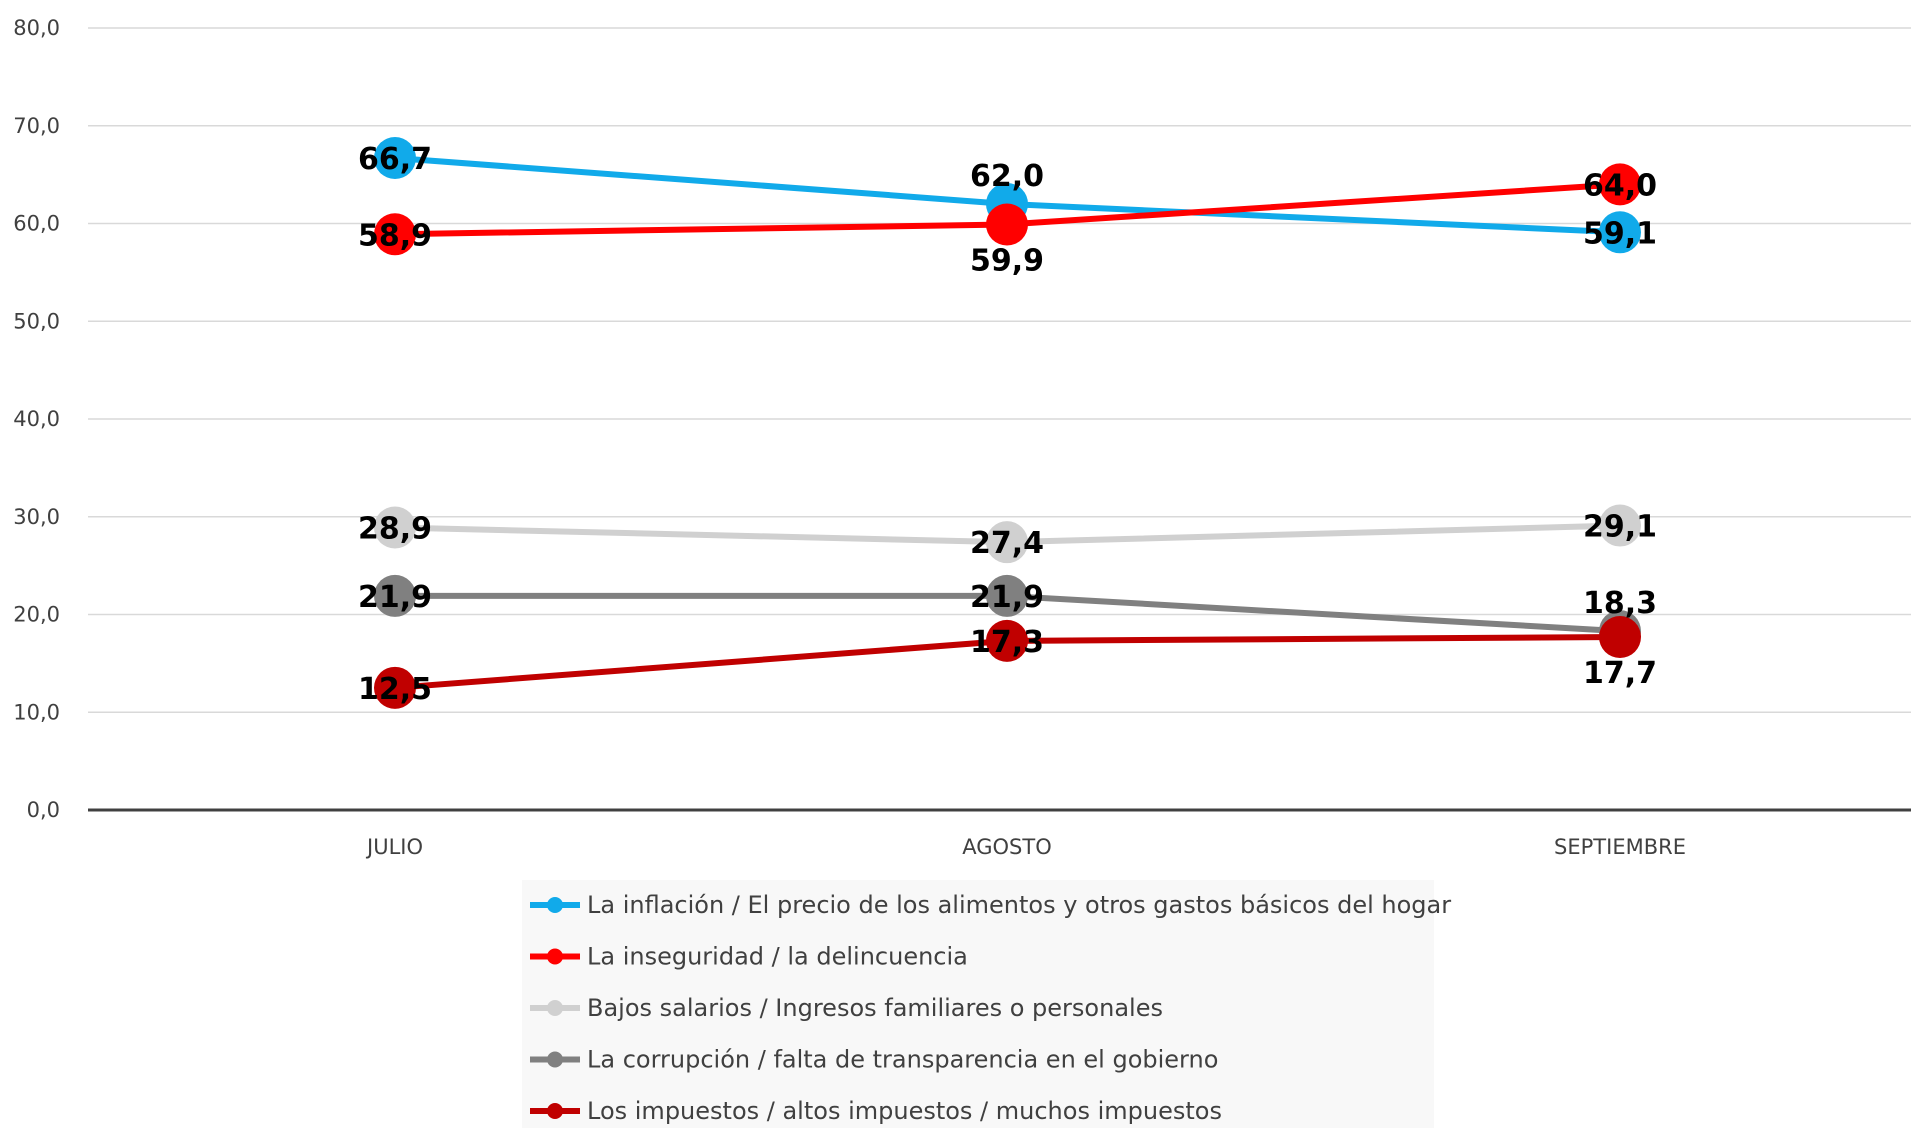 The height and width of the screenshot is (1128, 1911). I want to click on data-label: 17,7, so click(1620, 673).